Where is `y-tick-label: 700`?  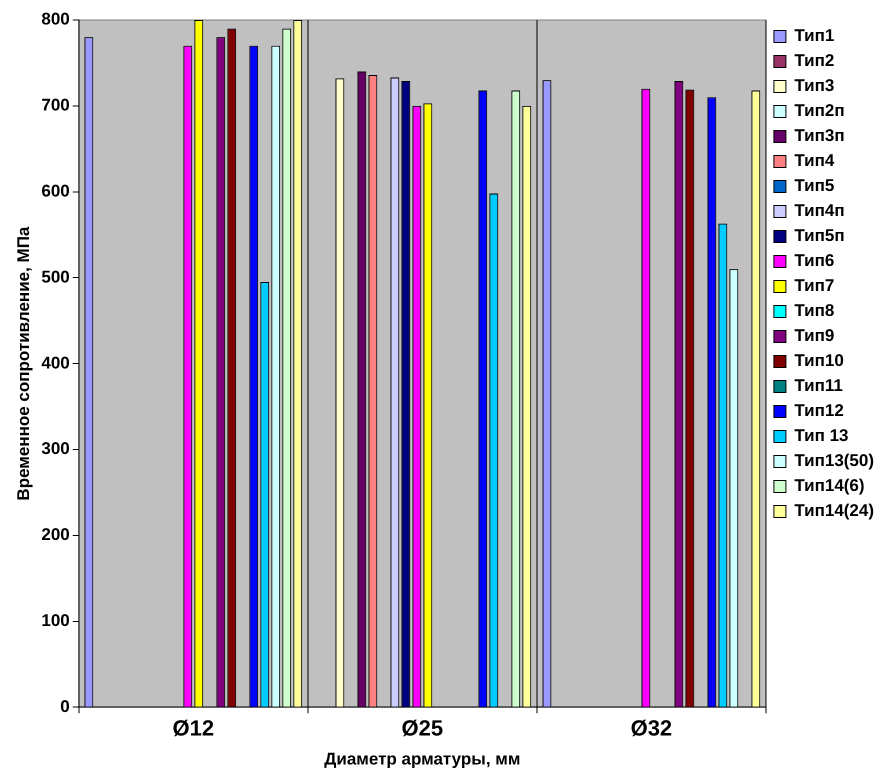 y-tick-label: 700 is located at coordinates (55, 105).